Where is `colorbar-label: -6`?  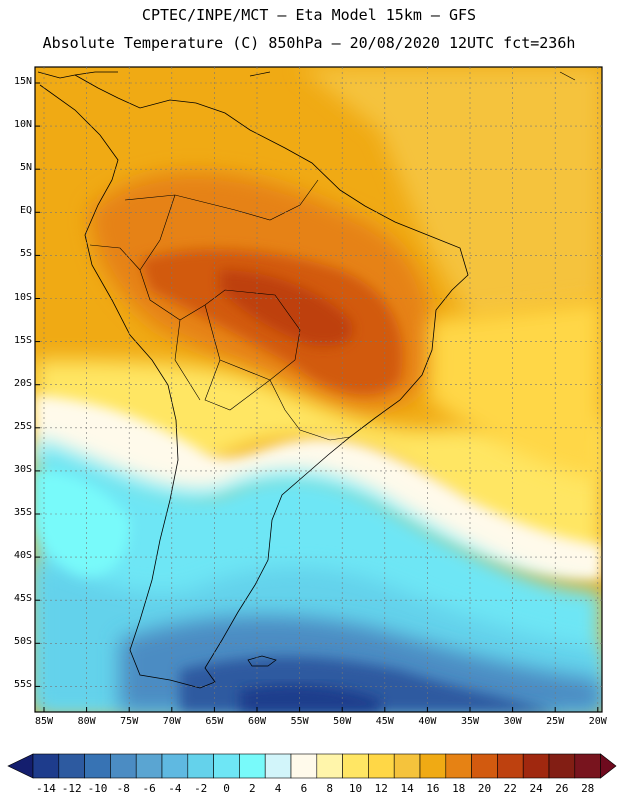 colorbar-label: -6 is located at coordinates (149, 788).